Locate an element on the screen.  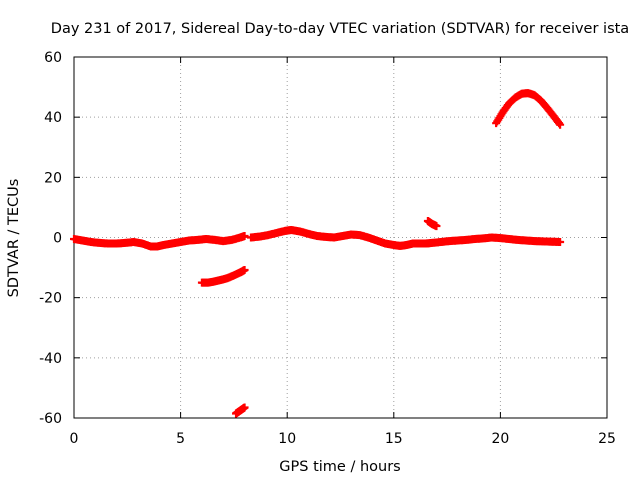
x-axis-label: GPS time / hours is located at coordinates (339, 467).